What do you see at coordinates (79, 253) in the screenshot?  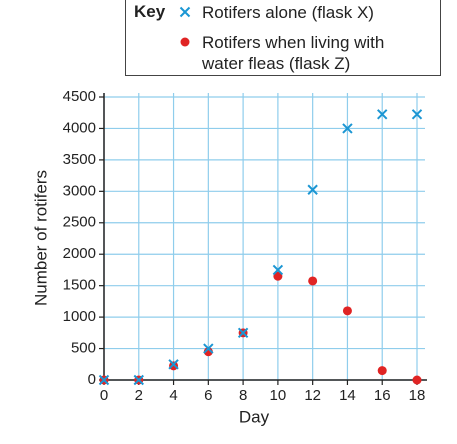 I see `y-tick-label: 2000` at bounding box center [79, 253].